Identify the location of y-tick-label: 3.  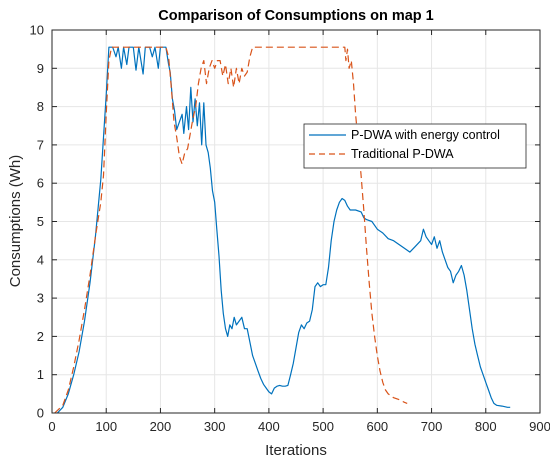
(40, 298).